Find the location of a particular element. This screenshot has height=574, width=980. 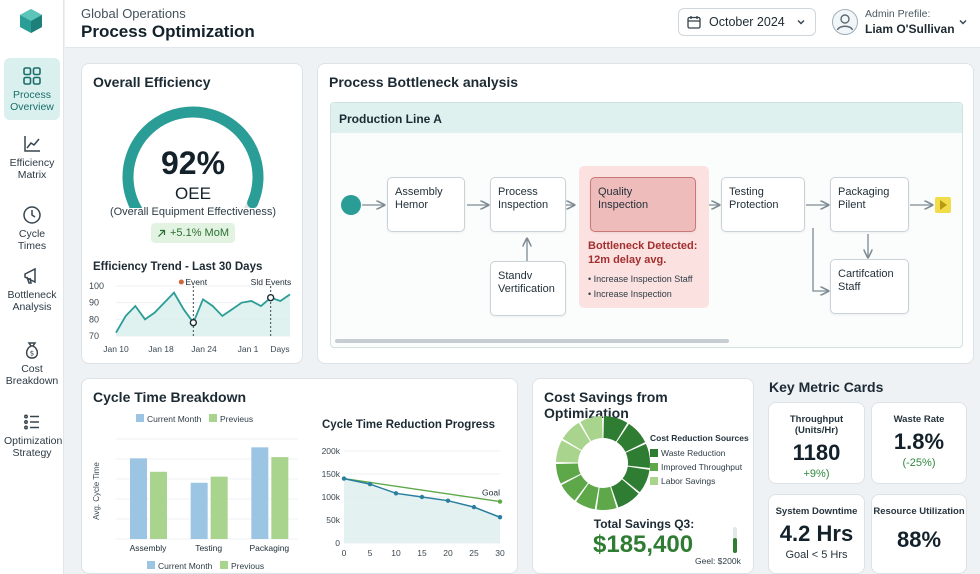

savings-goal-label: Geel: $200k is located at coordinates (718, 561).